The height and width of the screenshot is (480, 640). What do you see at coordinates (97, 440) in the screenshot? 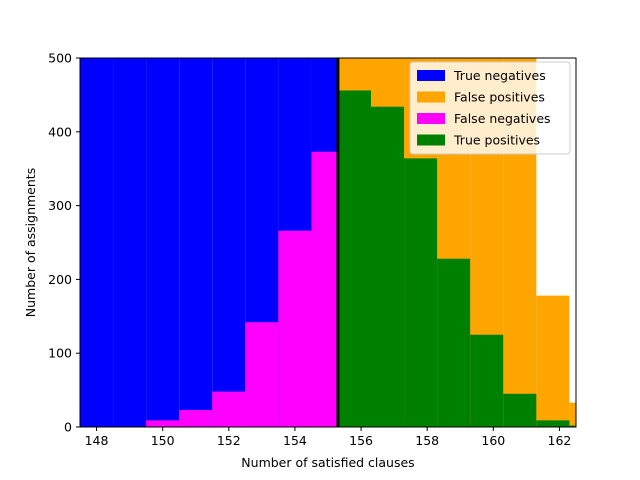
I see `x-tick-label: 148` at bounding box center [97, 440].